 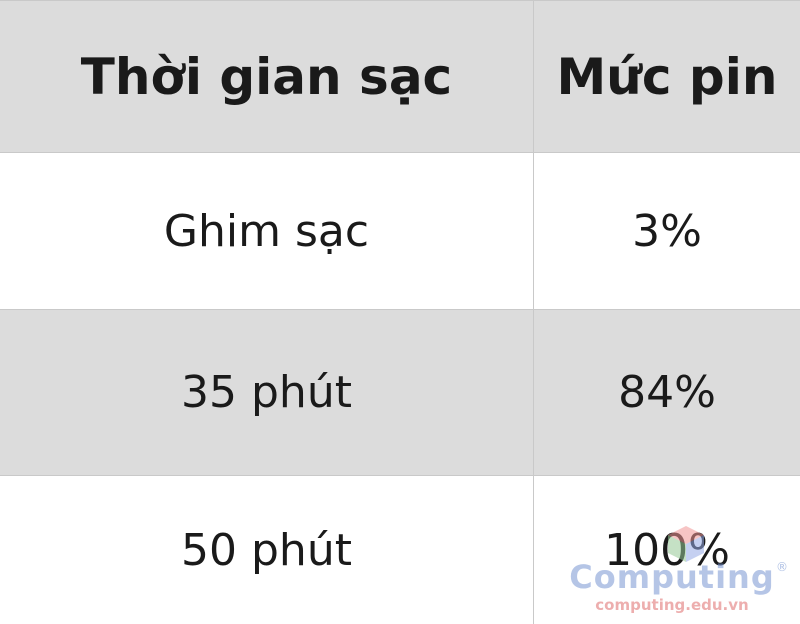 What do you see at coordinates (667, 392) in the screenshot?
I see `cell-battery-level: 84%` at bounding box center [667, 392].